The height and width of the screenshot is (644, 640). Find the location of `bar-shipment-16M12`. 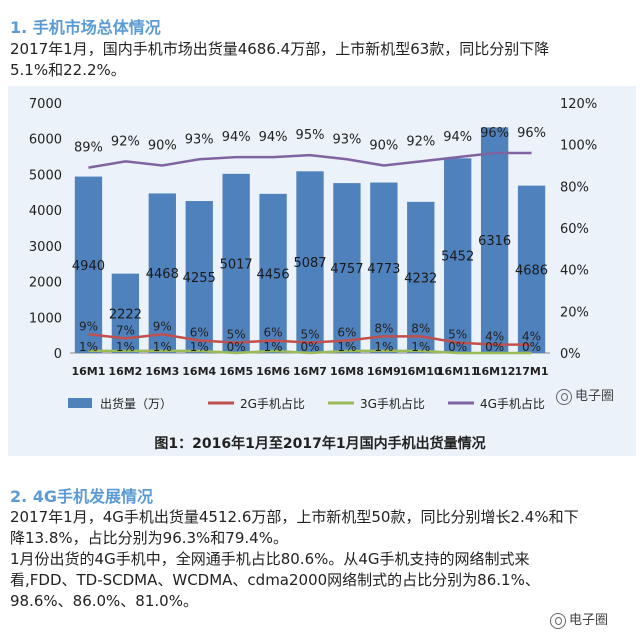

bar-shipment-16M12 is located at coordinates (494, 240).